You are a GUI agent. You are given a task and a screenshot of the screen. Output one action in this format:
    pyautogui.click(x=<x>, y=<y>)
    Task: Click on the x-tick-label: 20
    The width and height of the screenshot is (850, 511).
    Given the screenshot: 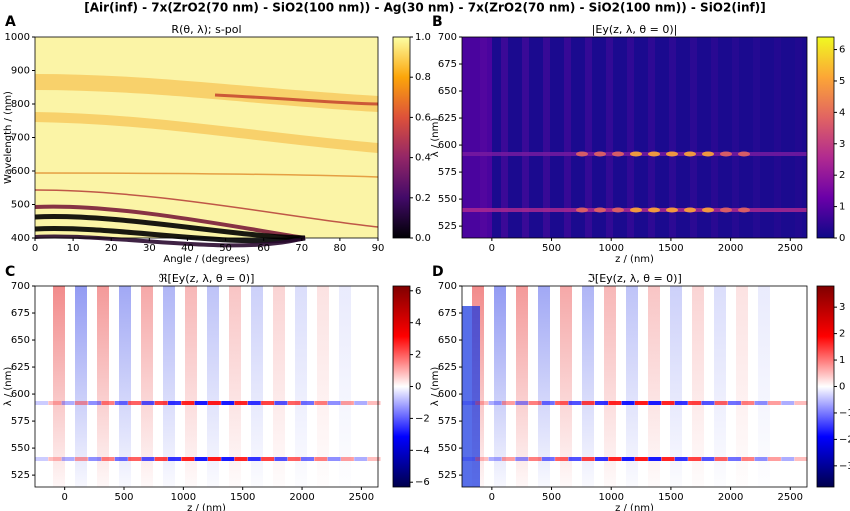 What is the action you would take?
    pyautogui.click(x=111, y=248)
    